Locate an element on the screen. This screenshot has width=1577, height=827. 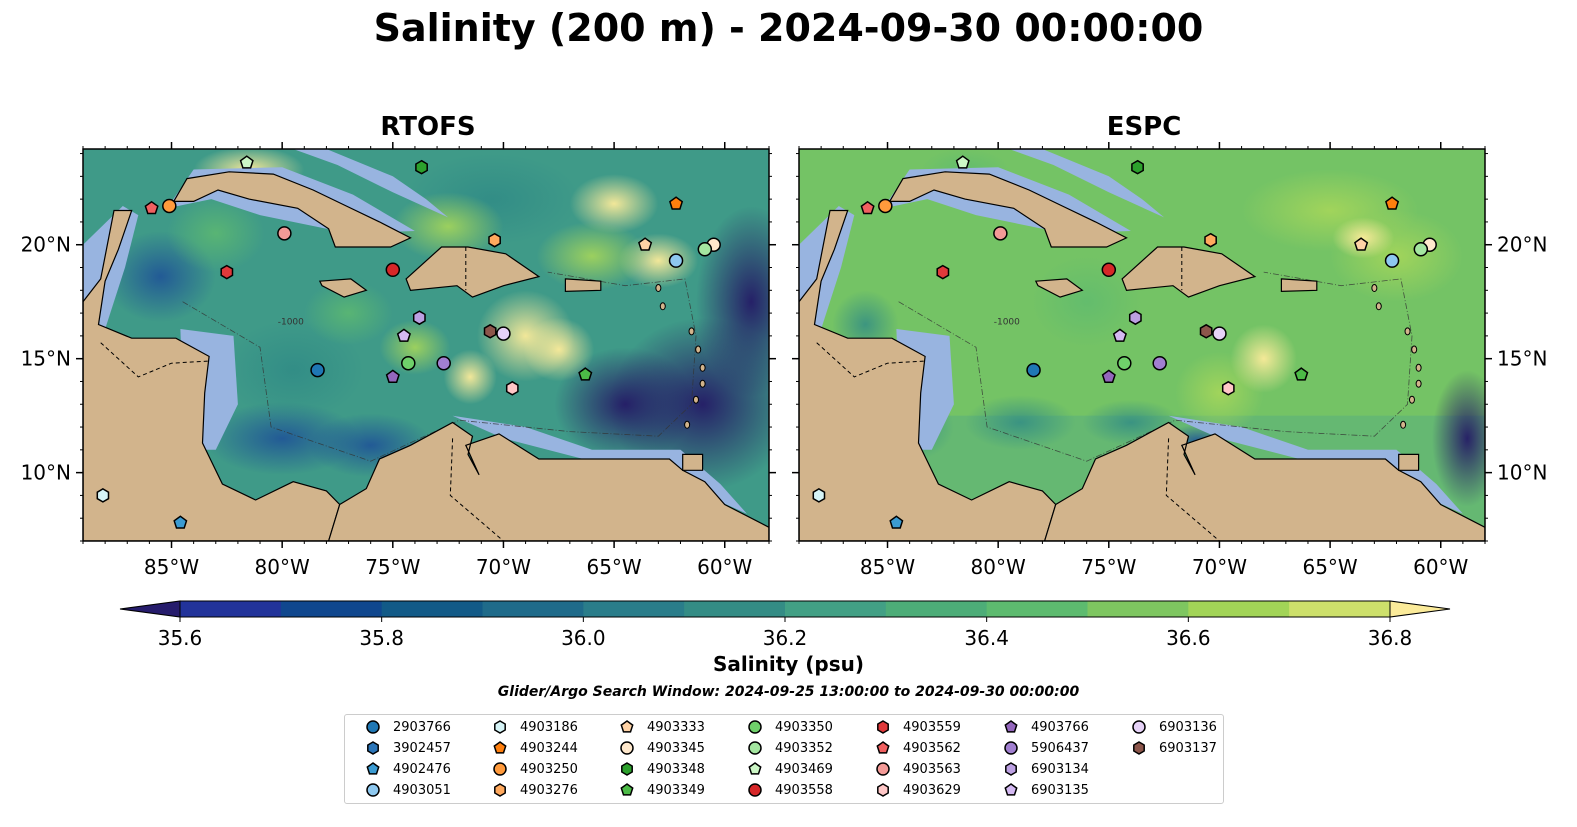
legend-item-6903134: 6903134 is located at coordinates (1045, 769).